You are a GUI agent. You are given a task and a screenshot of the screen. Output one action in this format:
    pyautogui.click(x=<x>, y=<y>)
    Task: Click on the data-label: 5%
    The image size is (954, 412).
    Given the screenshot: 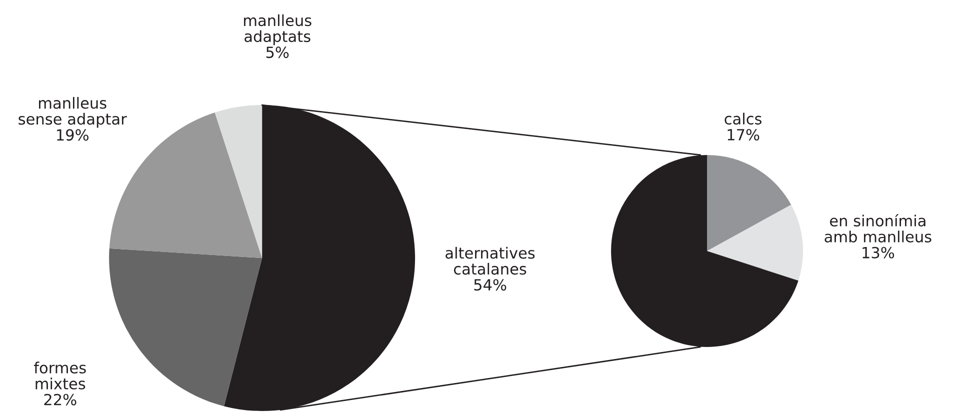 What is the action you would take?
    pyautogui.click(x=277, y=52)
    